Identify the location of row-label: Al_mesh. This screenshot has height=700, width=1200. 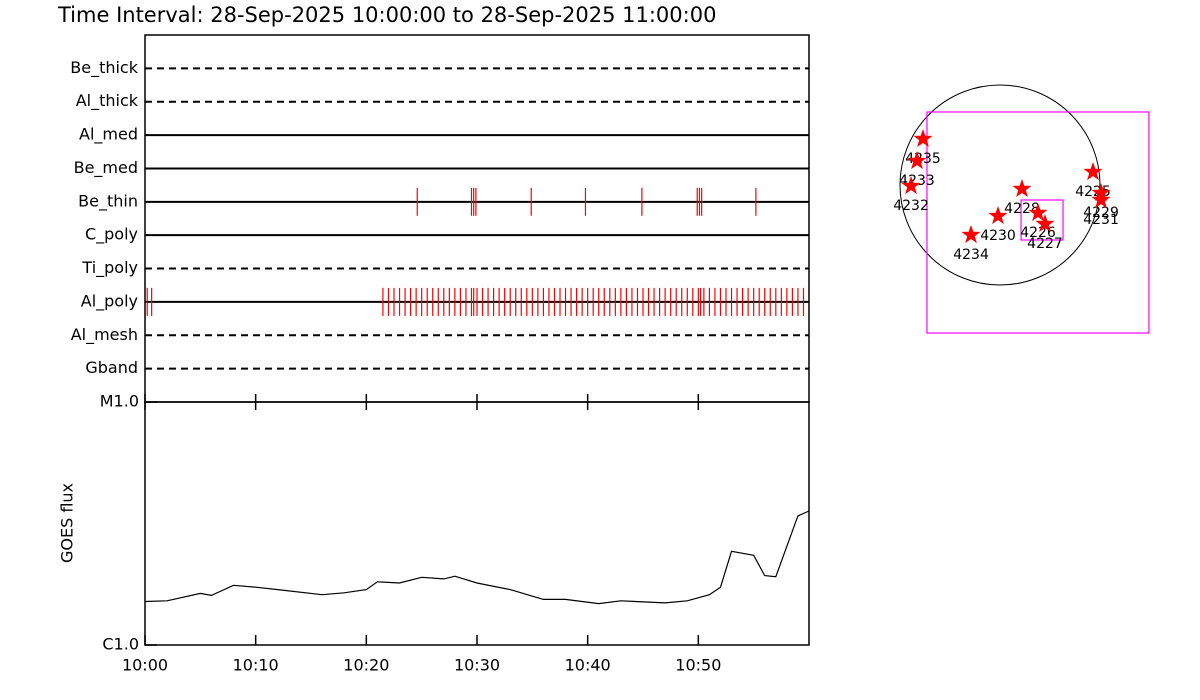
(104, 335).